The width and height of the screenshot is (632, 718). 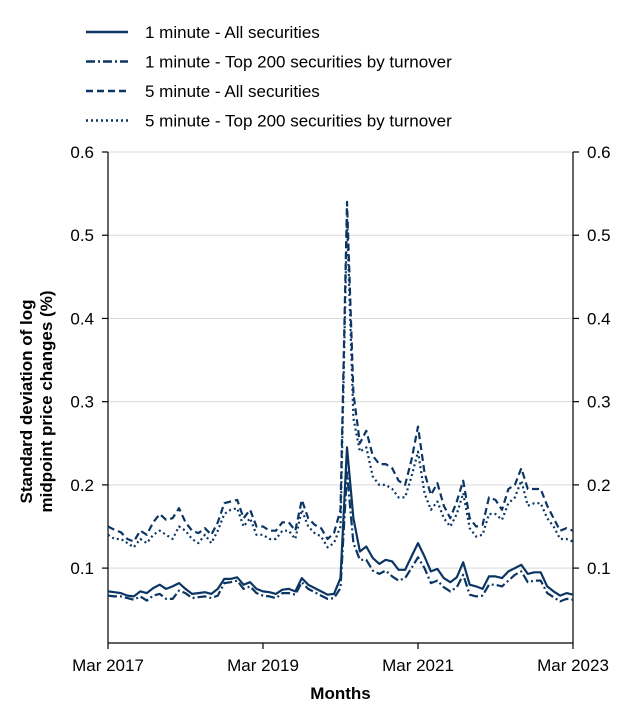 What do you see at coordinates (82, 318) in the screenshot?
I see `y-tick-label-left: 0.4` at bounding box center [82, 318].